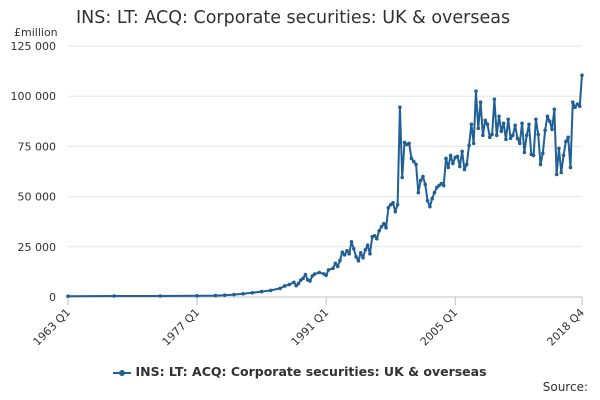 The width and height of the screenshot is (600, 400). Describe the element at coordinates (565, 387) in the screenshot. I see `source-label: Source:` at that location.